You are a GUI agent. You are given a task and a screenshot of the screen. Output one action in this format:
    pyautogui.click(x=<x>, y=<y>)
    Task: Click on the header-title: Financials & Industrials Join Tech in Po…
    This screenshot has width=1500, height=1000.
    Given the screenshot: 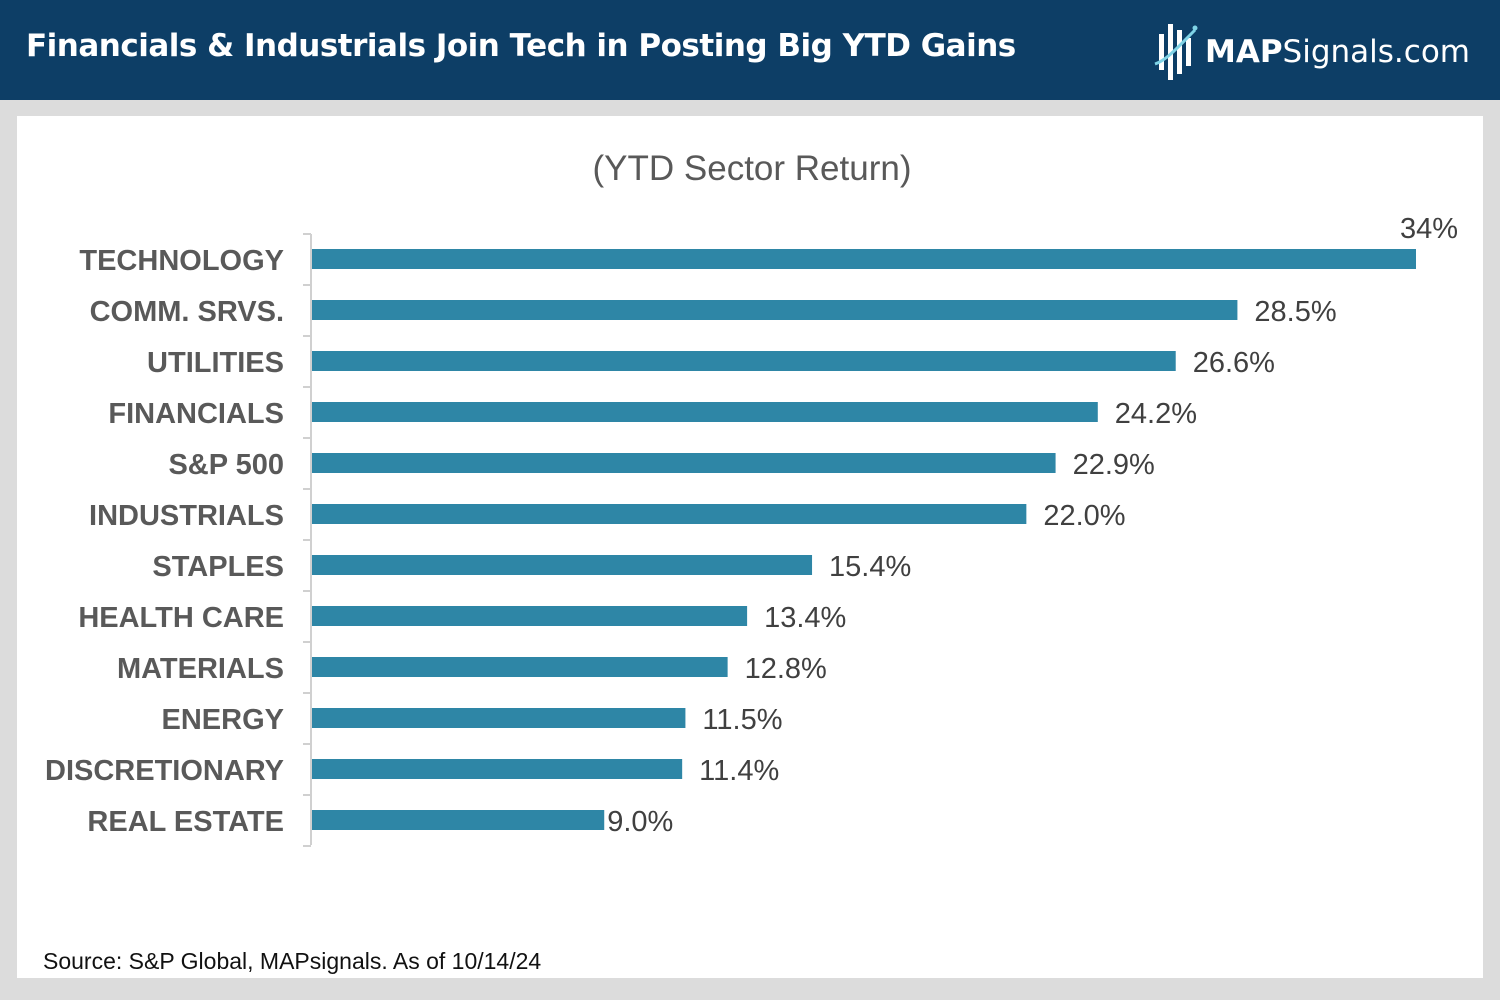 What is the action you would take?
    pyautogui.click(x=521, y=46)
    